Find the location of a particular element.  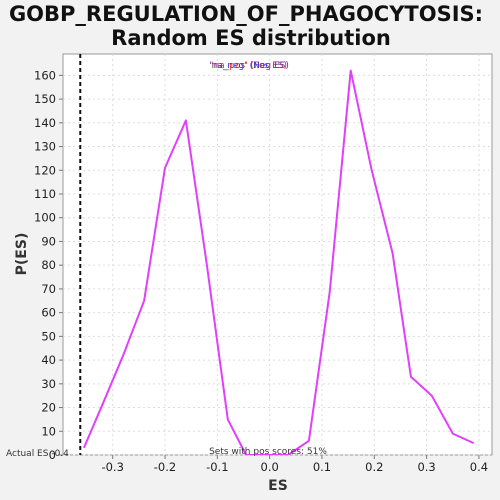

x-axis-label: ES is located at coordinates (278, 486).